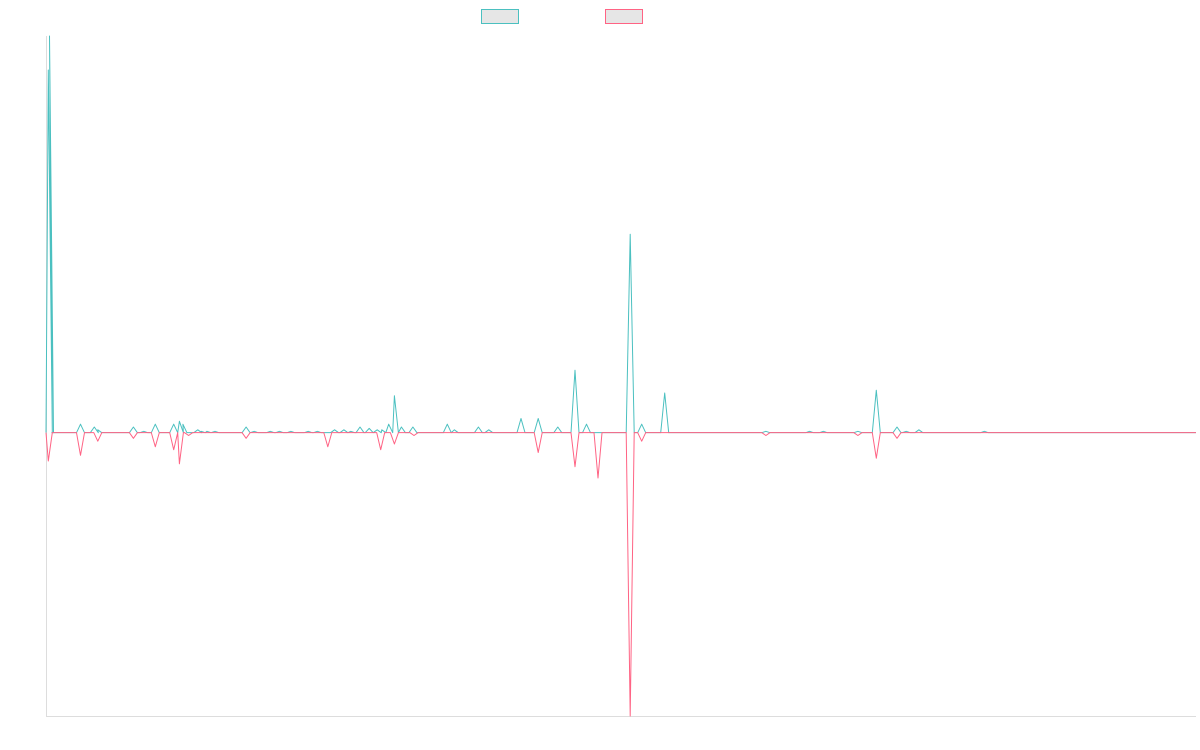 The image size is (1200, 750). What do you see at coordinates (600, 18) in the screenshot?
I see `legend` at bounding box center [600, 18].